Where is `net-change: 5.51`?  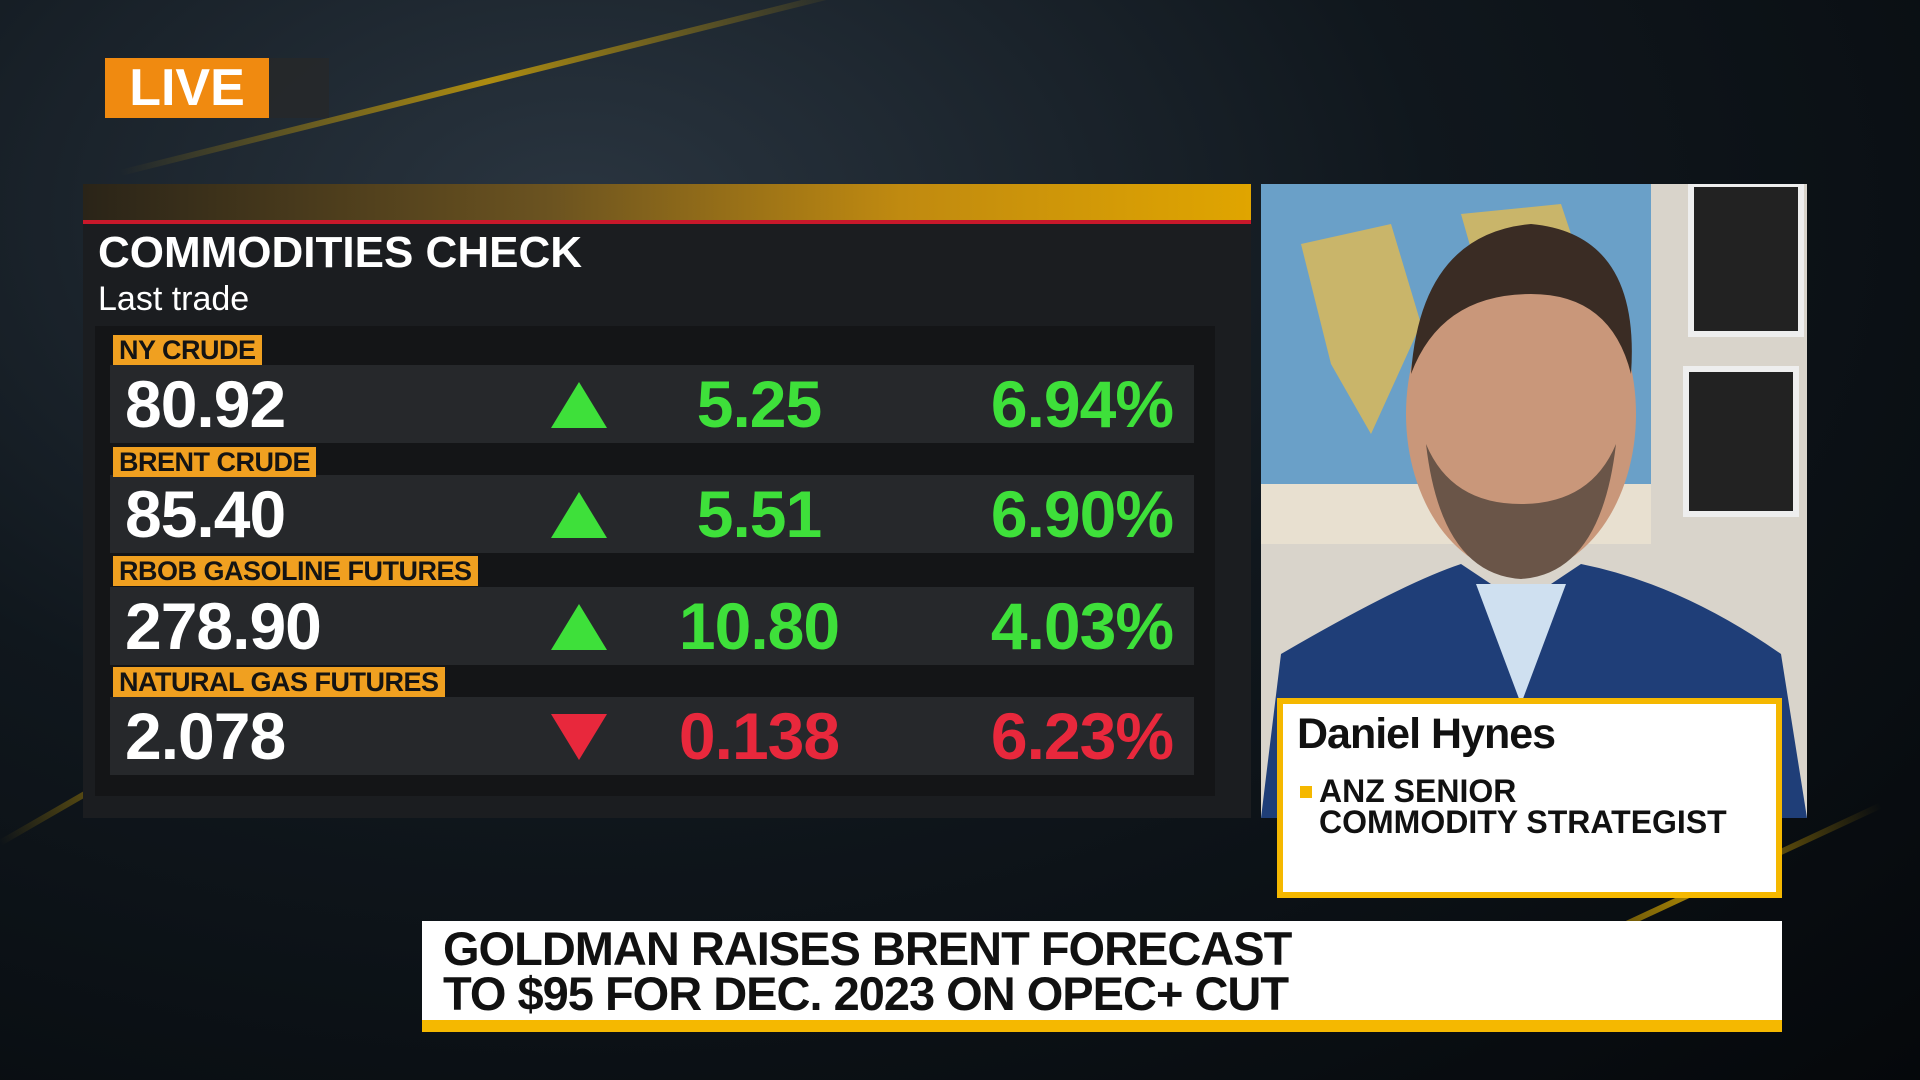
net-change: 5.51 is located at coordinates (759, 514).